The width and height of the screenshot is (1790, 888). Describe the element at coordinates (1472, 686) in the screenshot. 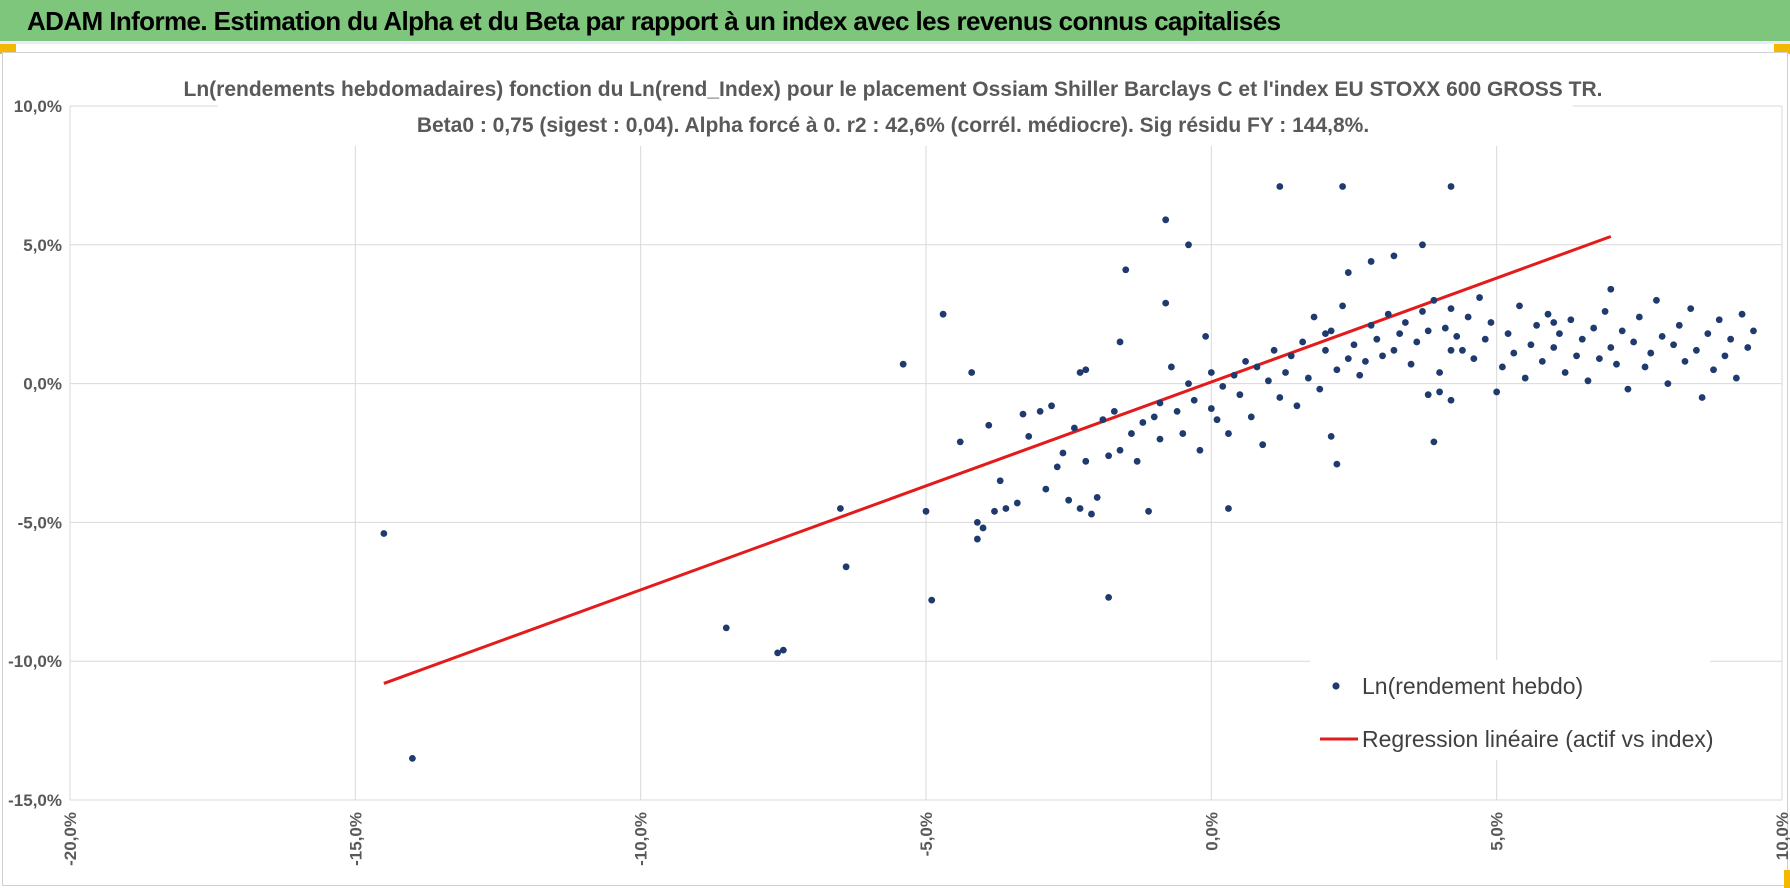

I see `legend-label-scatter: Ln(rendement hebdo)` at that location.